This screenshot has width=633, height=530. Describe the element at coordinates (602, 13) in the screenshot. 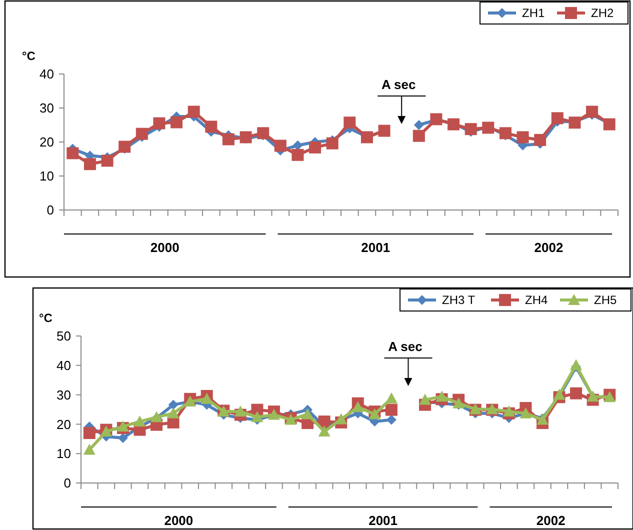

I see `legend-label: ZH2` at that location.